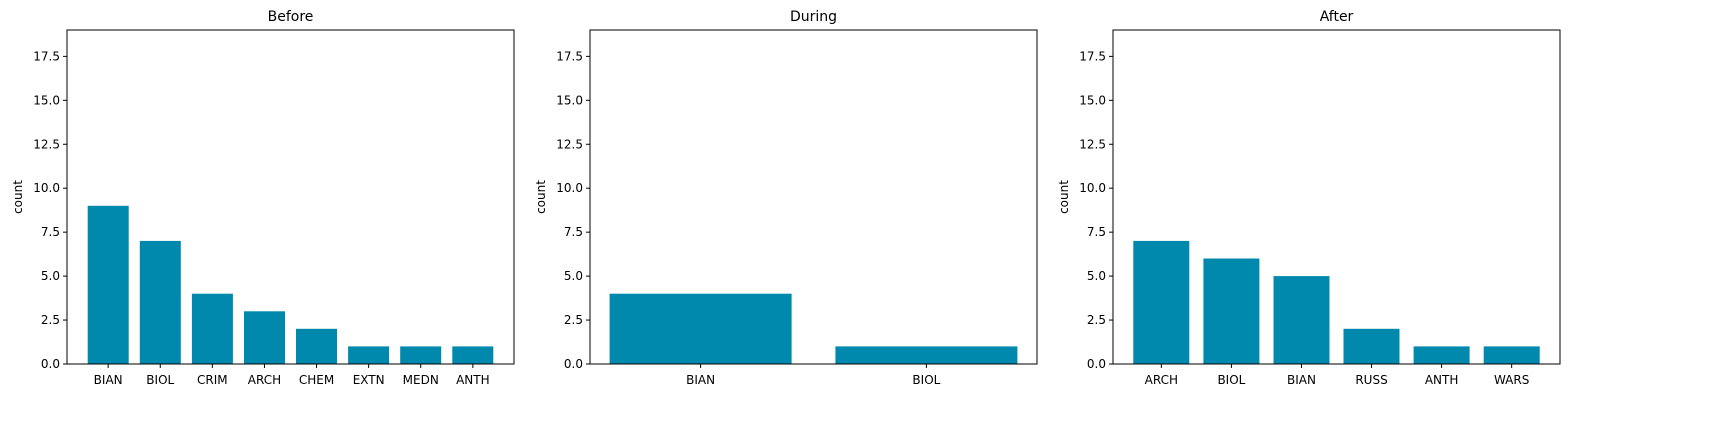 This screenshot has height=435, width=1728. Describe the element at coordinates (212, 380) in the screenshot. I see `x-tick-label: CRIM` at that location.